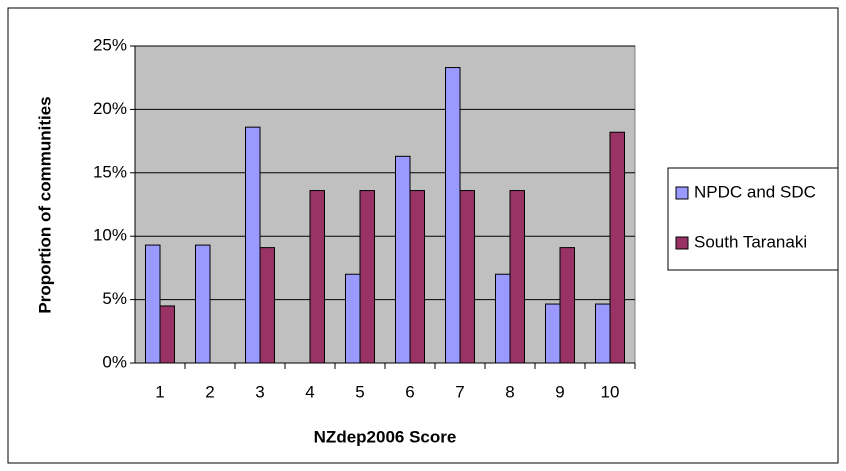  I want to click on y-tick-label: 5%, so click(114, 298).